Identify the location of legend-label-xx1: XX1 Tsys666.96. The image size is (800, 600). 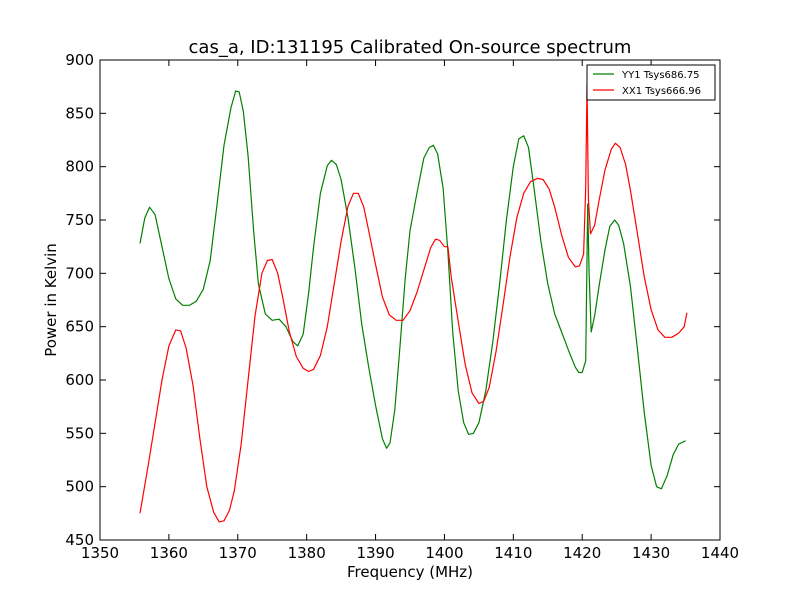
(661, 91).